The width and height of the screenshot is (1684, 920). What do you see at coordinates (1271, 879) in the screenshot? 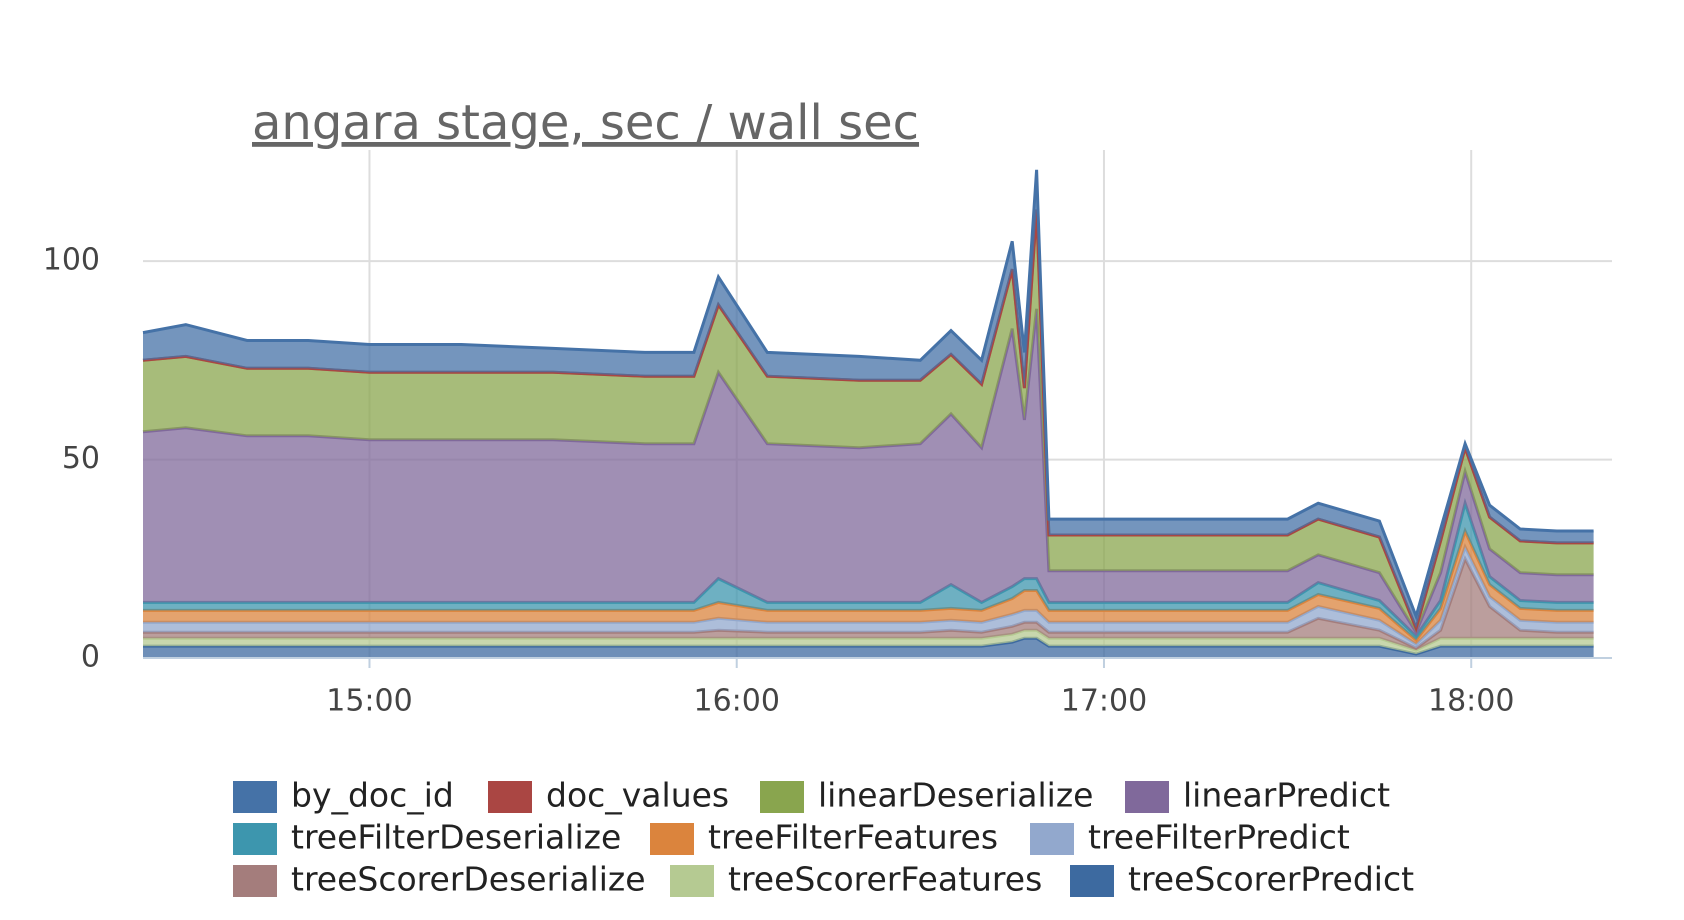
I see `legend-label: treeScorerPredict` at bounding box center [1271, 879].